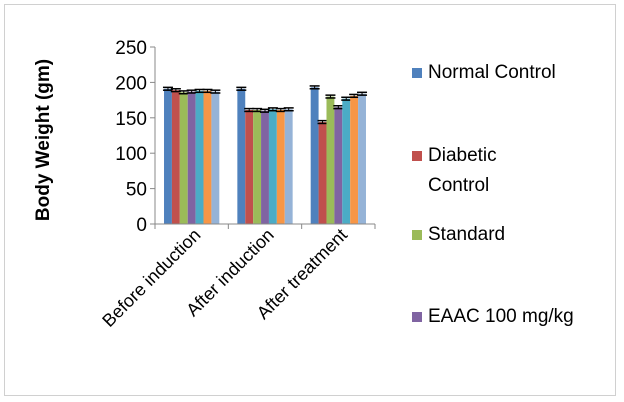 Image resolution: width=624 pixels, height=402 pixels. Describe the element at coordinates (131, 83) in the screenshot. I see `y-tick-label: 200` at that location.